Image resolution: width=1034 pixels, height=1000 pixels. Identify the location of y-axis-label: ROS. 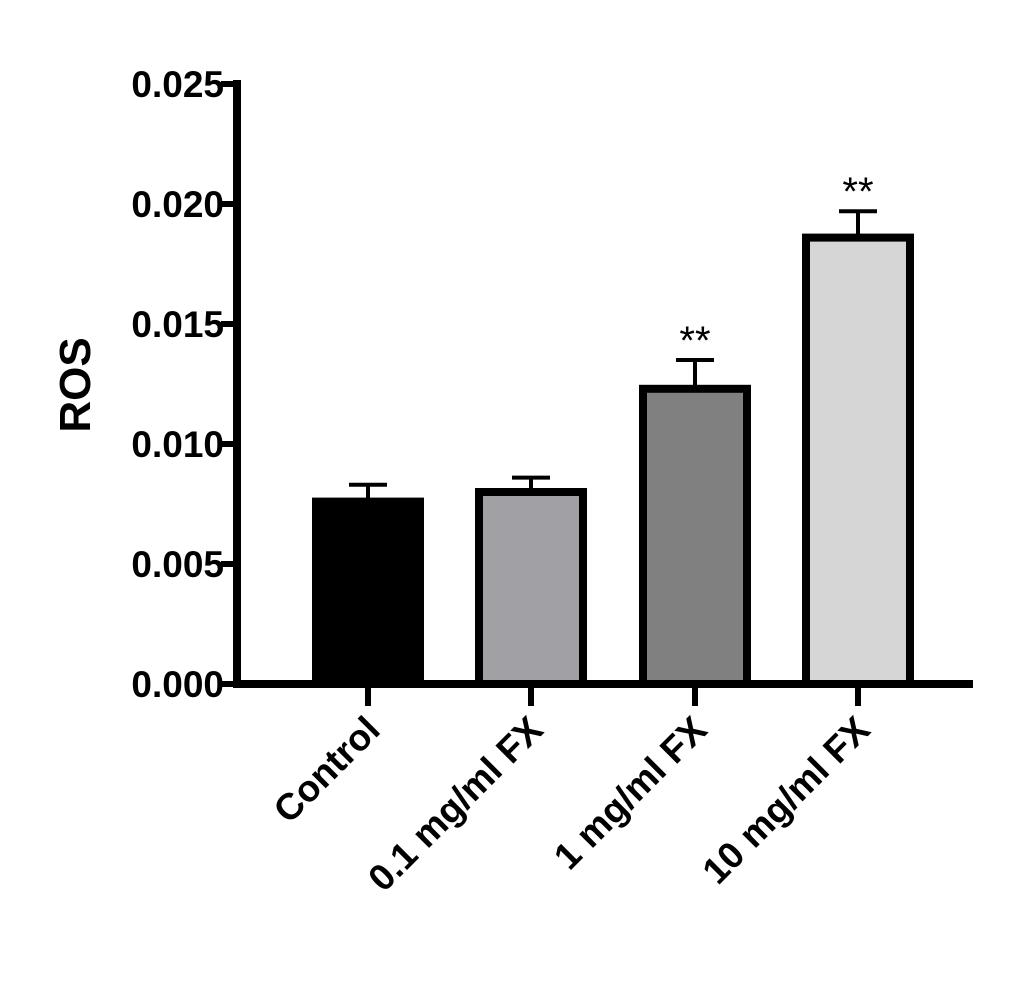
(75, 384).